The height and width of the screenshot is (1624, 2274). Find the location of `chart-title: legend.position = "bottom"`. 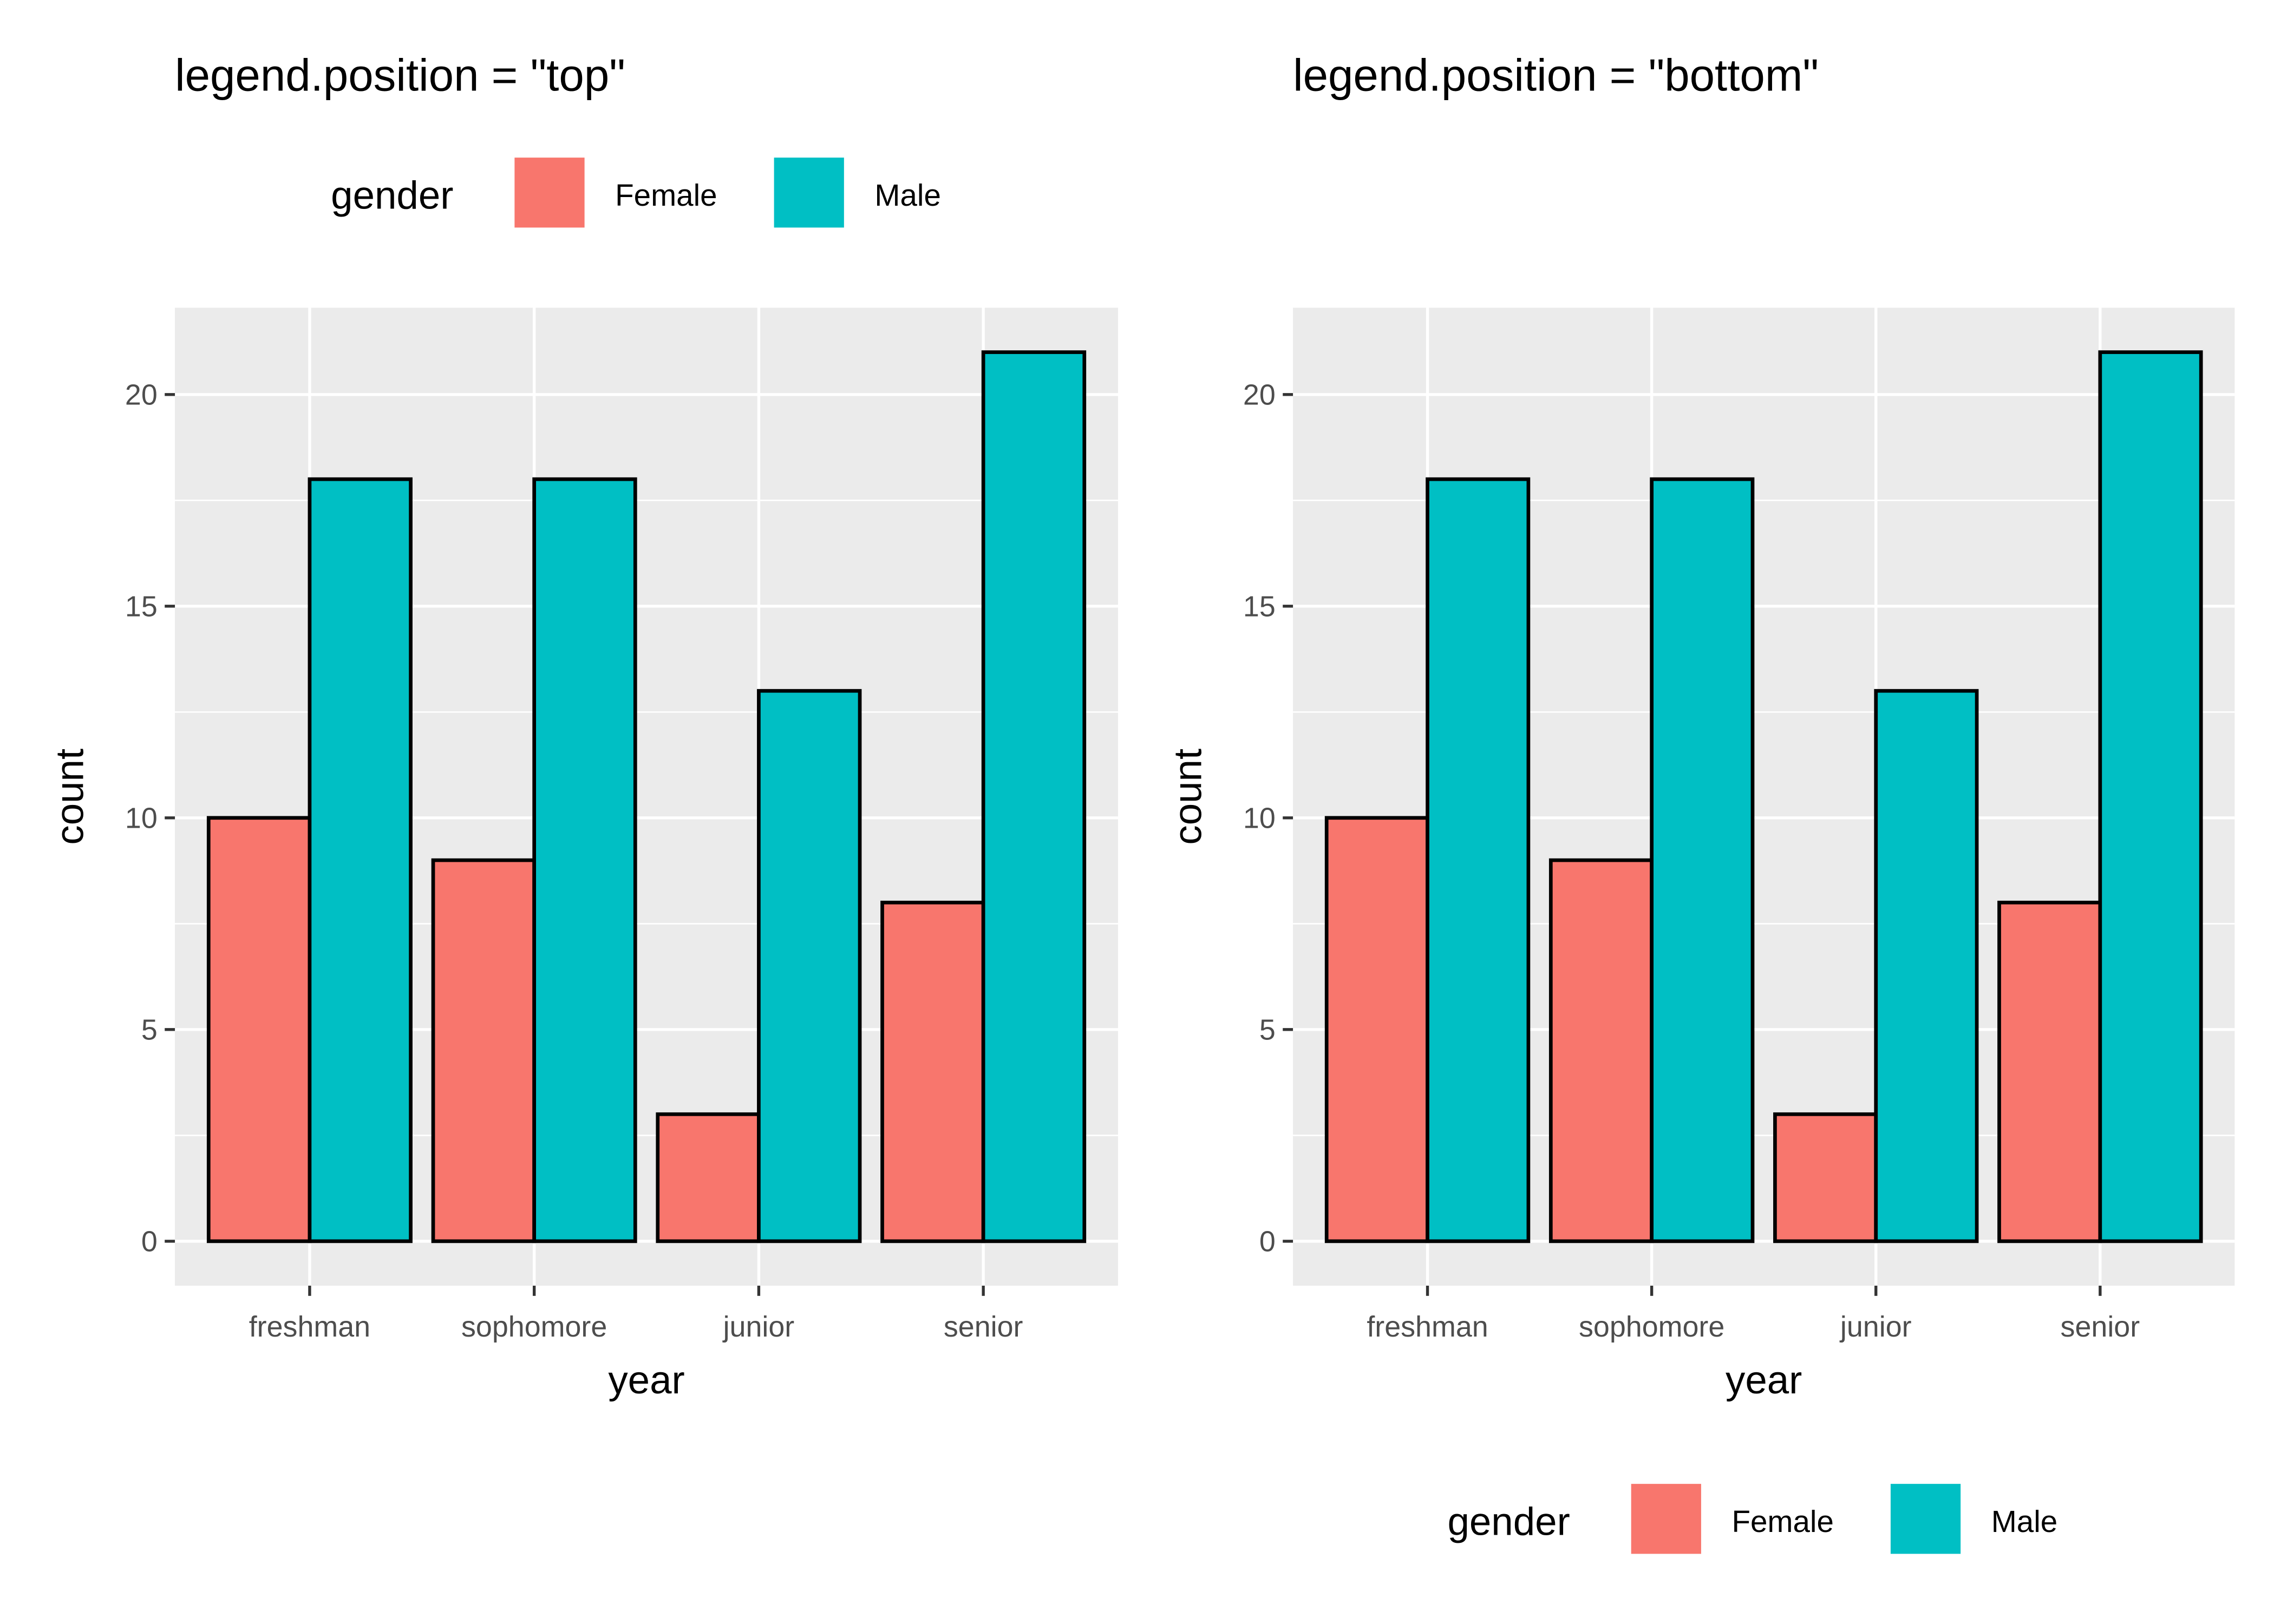

chart-title: legend.position = "bottom" is located at coordinates (1556, 74).